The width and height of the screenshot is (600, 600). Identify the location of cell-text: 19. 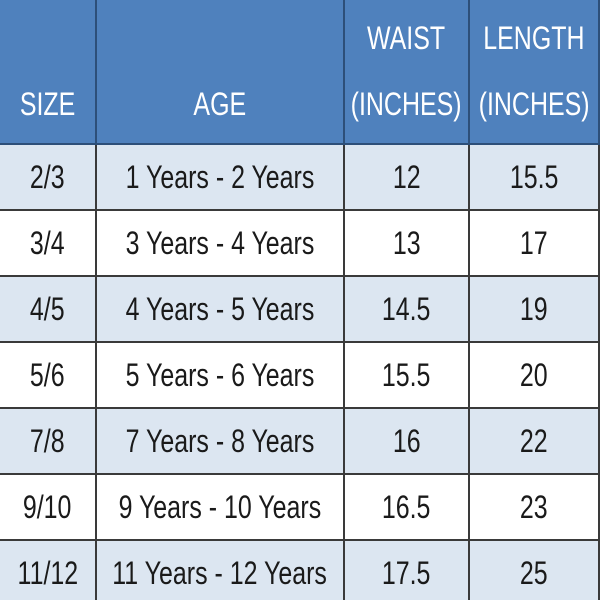
(534, 309).